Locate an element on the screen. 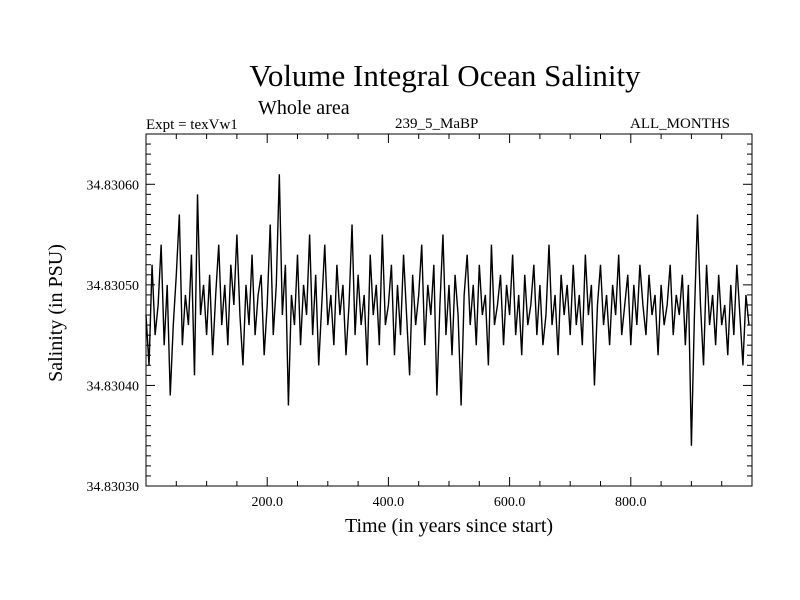  y-tick-label: 34.83050 is located at coordinates (113, 286).